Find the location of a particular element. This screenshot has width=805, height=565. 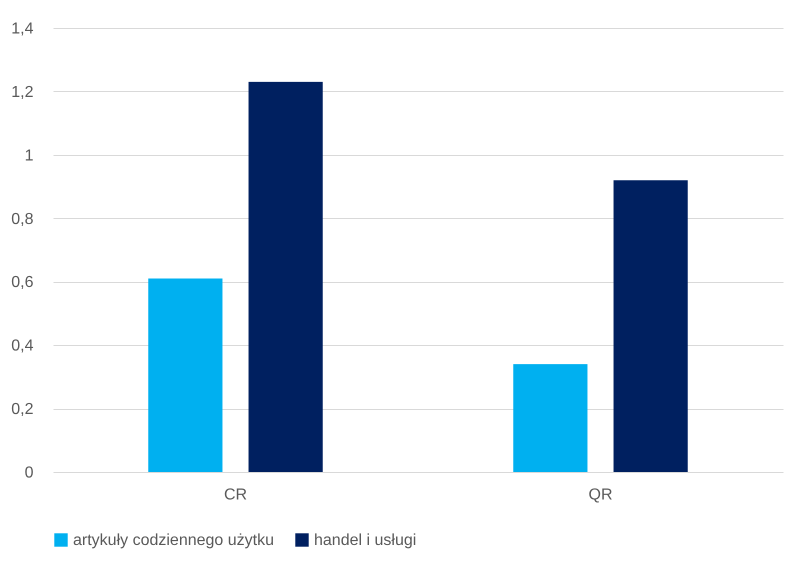

y-tick-label: 0,2 is located at coordinates (22, 409).